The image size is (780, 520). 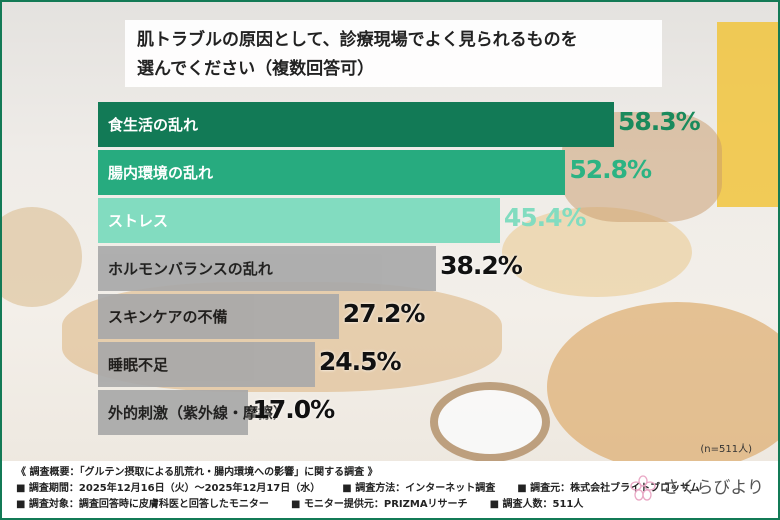 I want to click on bar: ストレス, so click(x=299, y=220).